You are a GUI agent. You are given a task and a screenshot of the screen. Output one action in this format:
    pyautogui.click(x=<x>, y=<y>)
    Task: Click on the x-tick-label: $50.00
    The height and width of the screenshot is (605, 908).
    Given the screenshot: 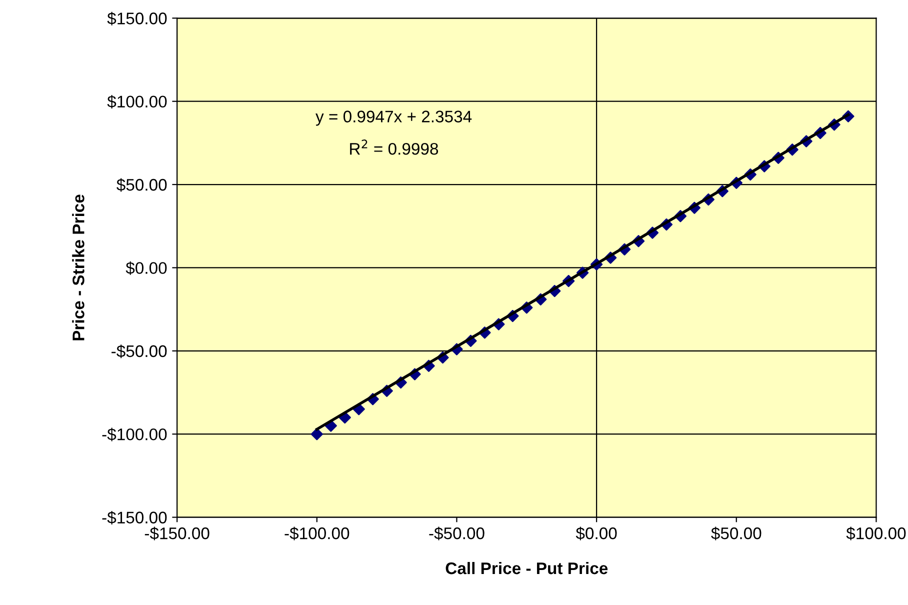 What is the action you would take?
    pyautogui.click(x=736, y=533)
    